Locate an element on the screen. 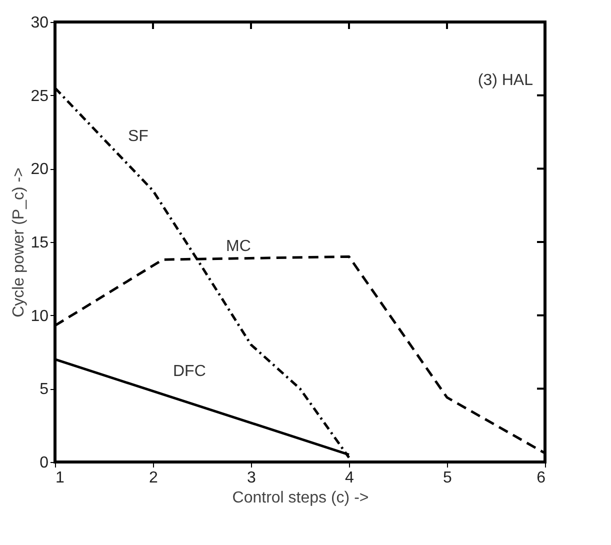  y-tick-label: 15 is located at coordinates (39, 243).